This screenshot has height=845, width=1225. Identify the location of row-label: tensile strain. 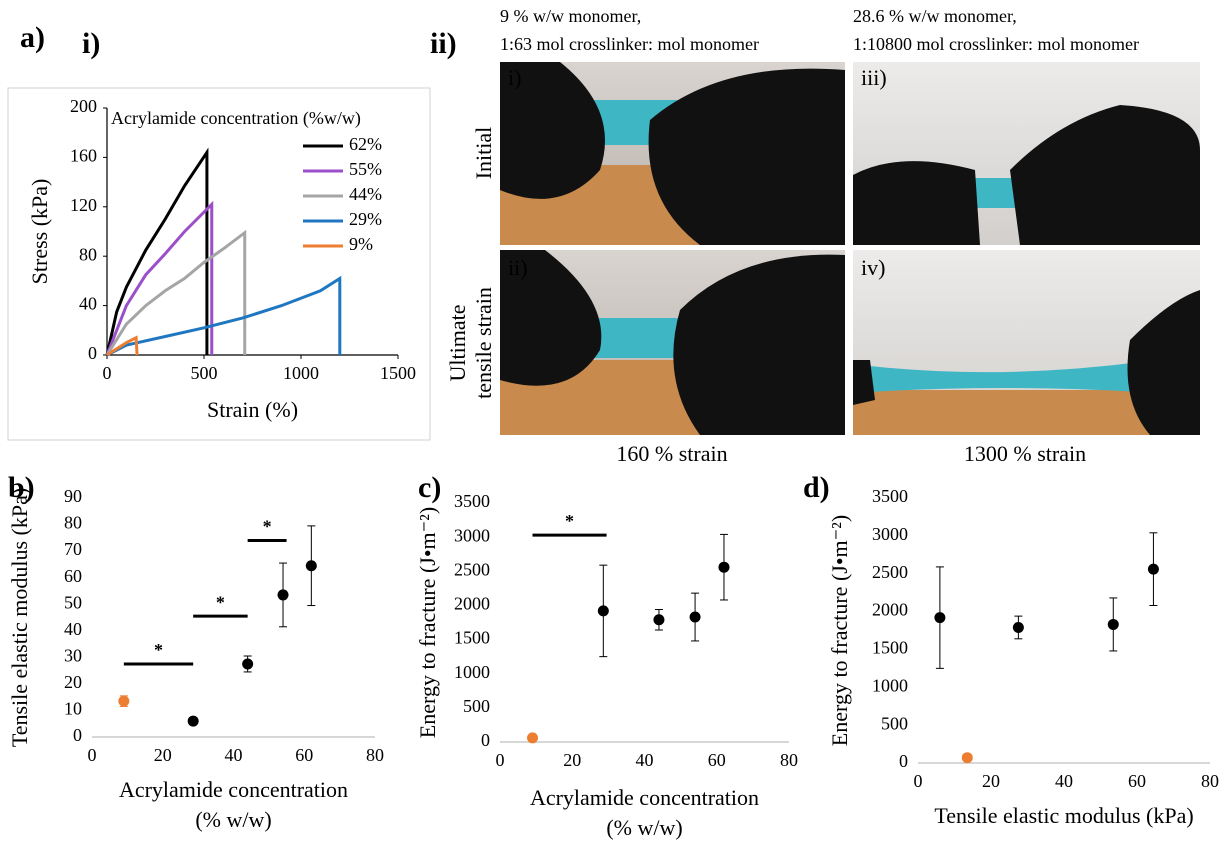
(483, 343).